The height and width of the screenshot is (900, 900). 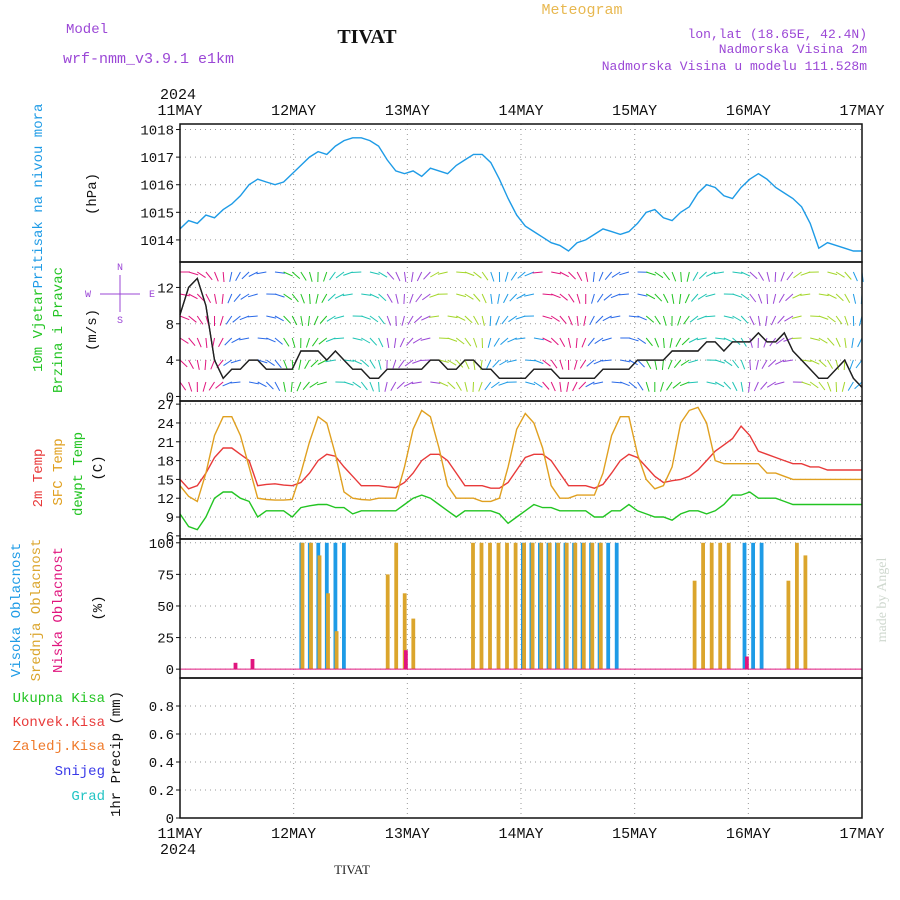 What do you see at coordinates (161, 545) in the screenshot?
I see `y-tick-label: 100` at bounding box center [161, 545].